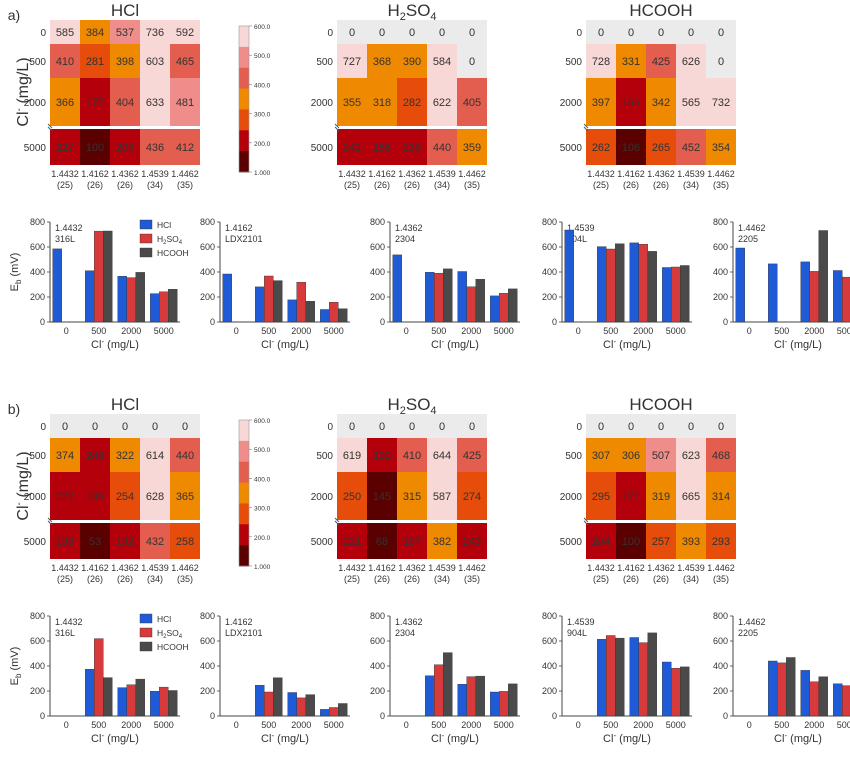 Image resolution: width=850 pixels, height=760 pixels. I want to click on x-label-unit: (mg/L), so click(461, 739).